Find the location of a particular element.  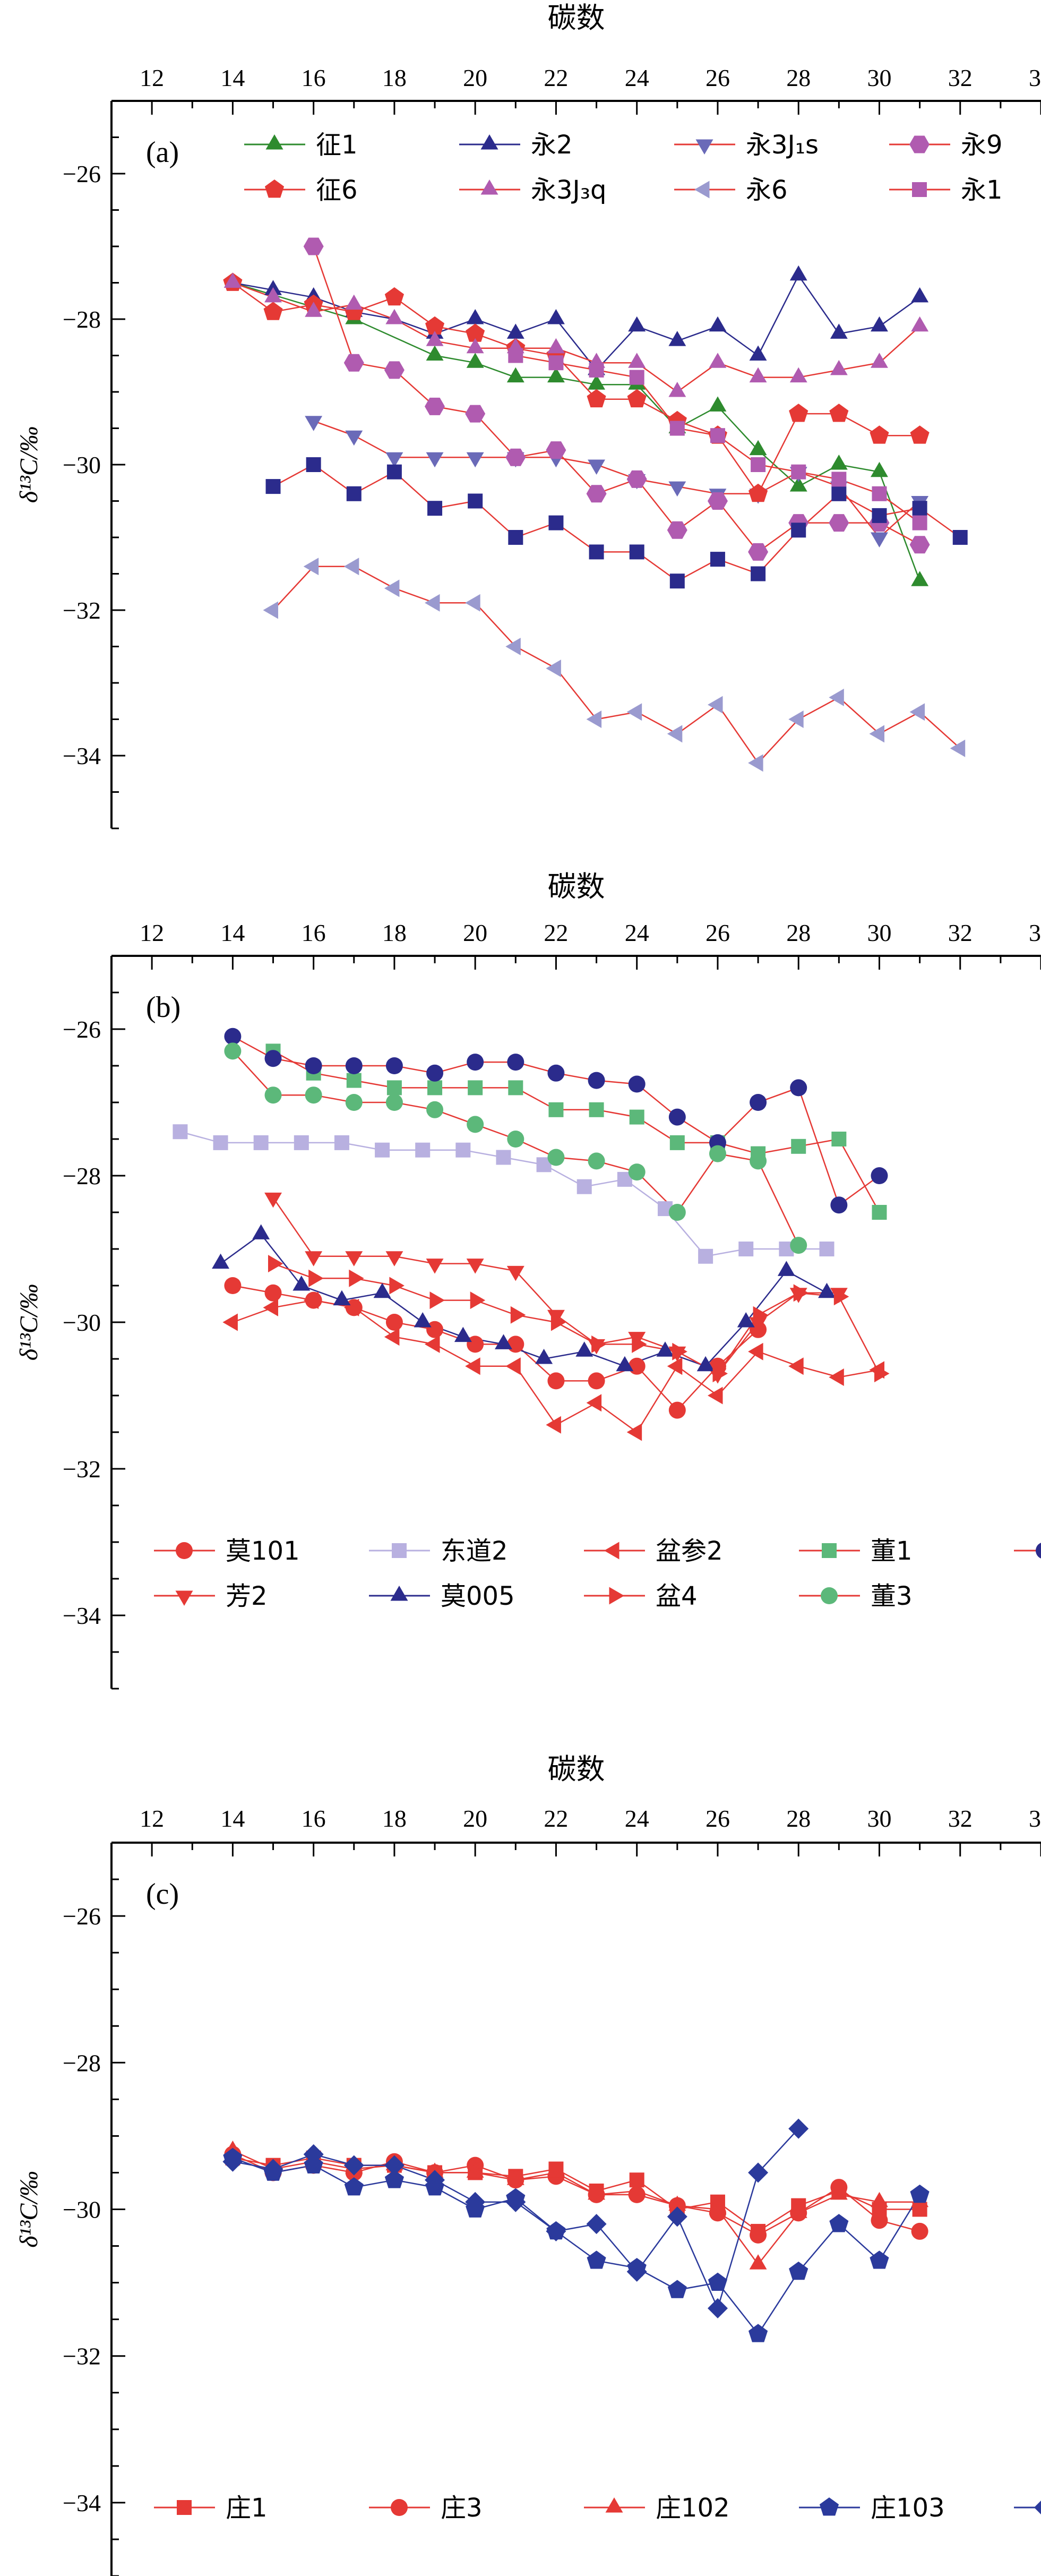

x-tick-label: 34 is located at coordinates (1035, 78).